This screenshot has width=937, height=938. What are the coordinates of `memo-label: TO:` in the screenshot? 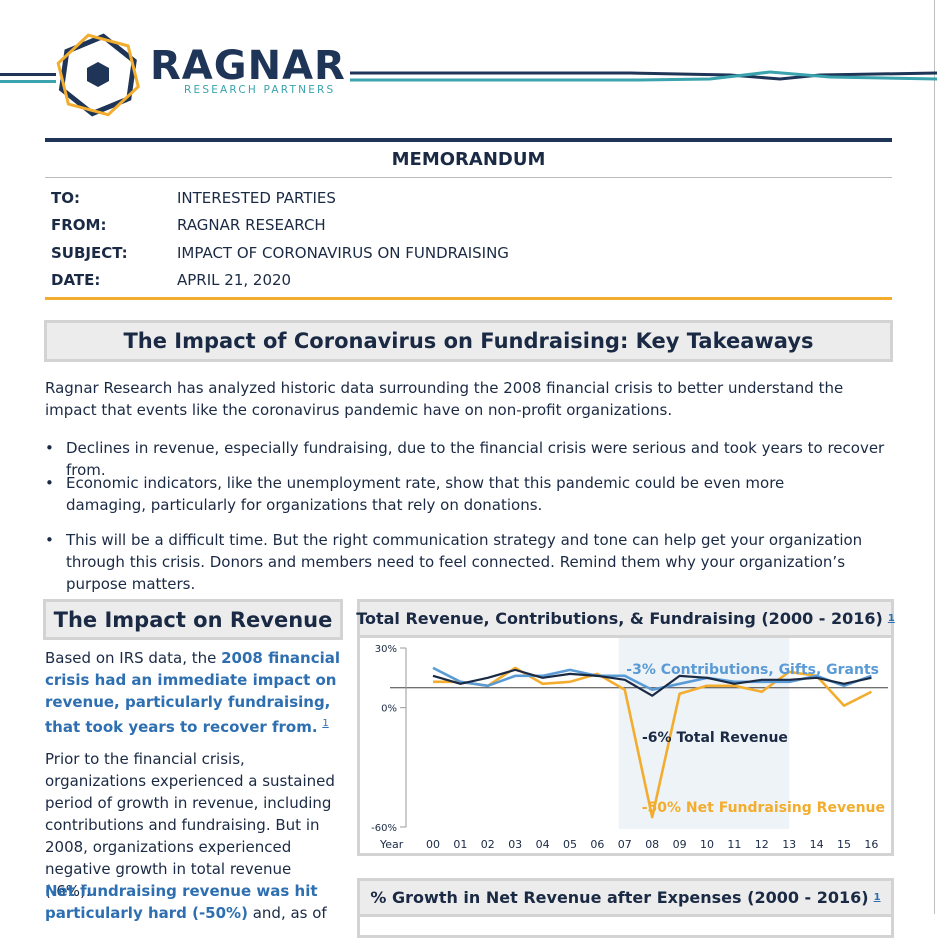 It's located at (65, 198).